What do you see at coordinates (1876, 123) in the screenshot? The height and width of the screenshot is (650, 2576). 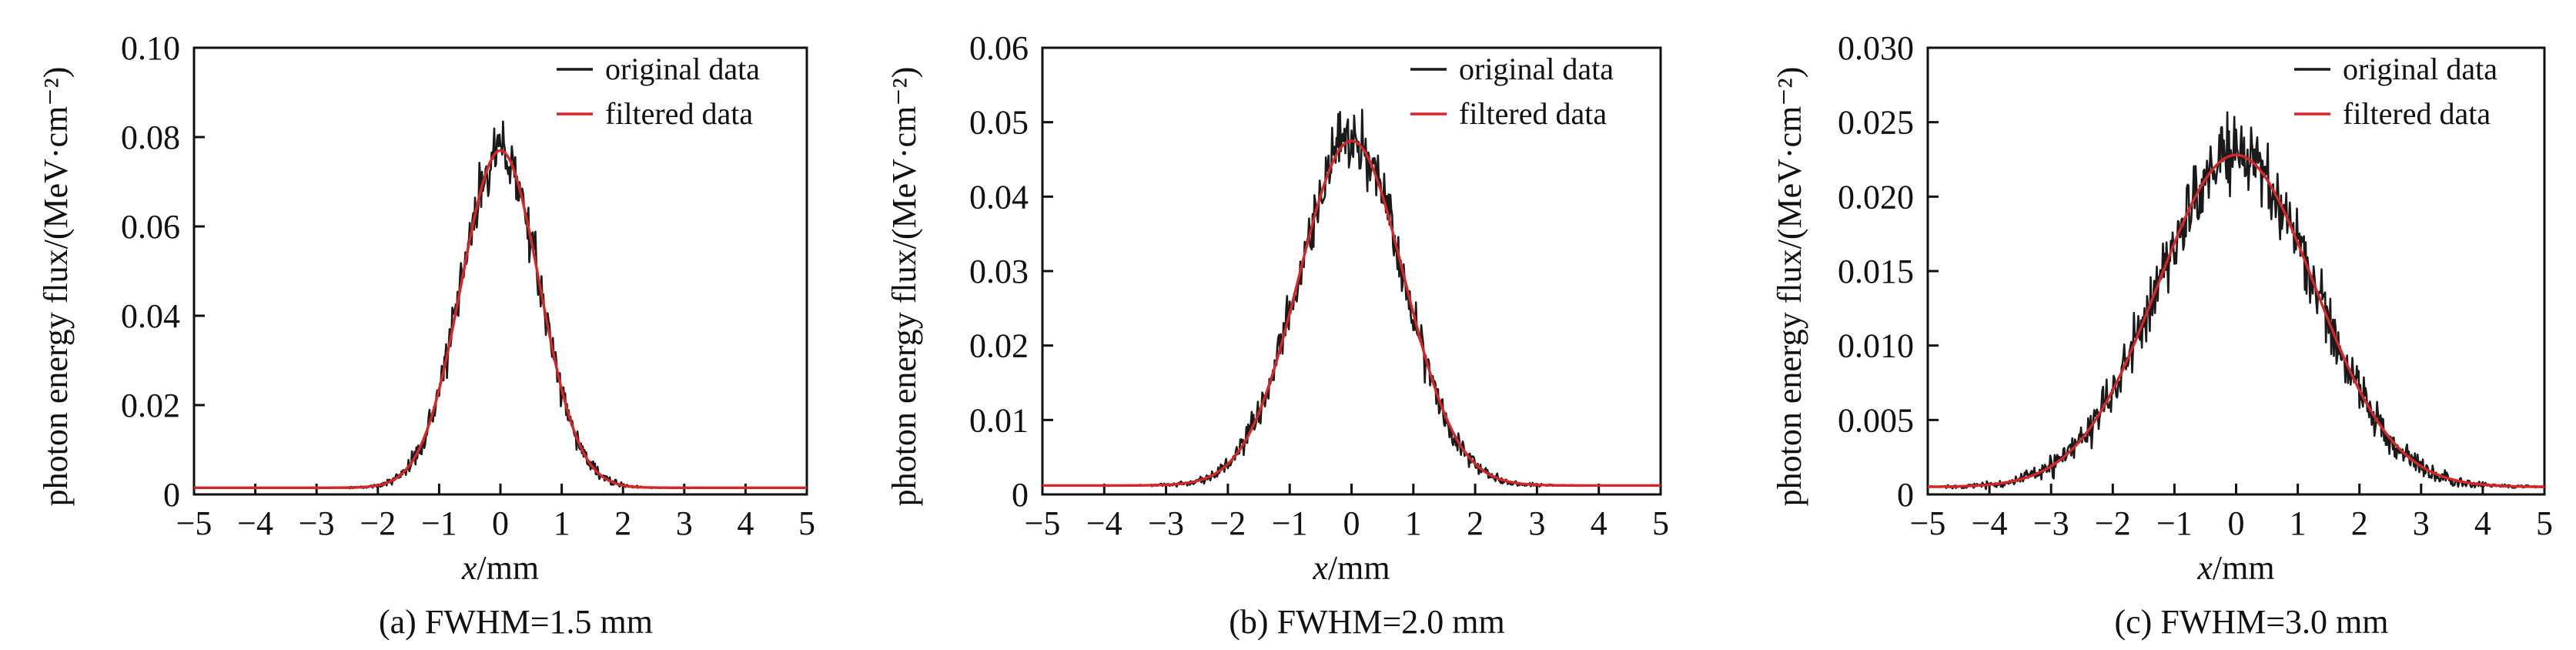 I see `y-tick-label: 0.025` at bounding box center [1876, 123].